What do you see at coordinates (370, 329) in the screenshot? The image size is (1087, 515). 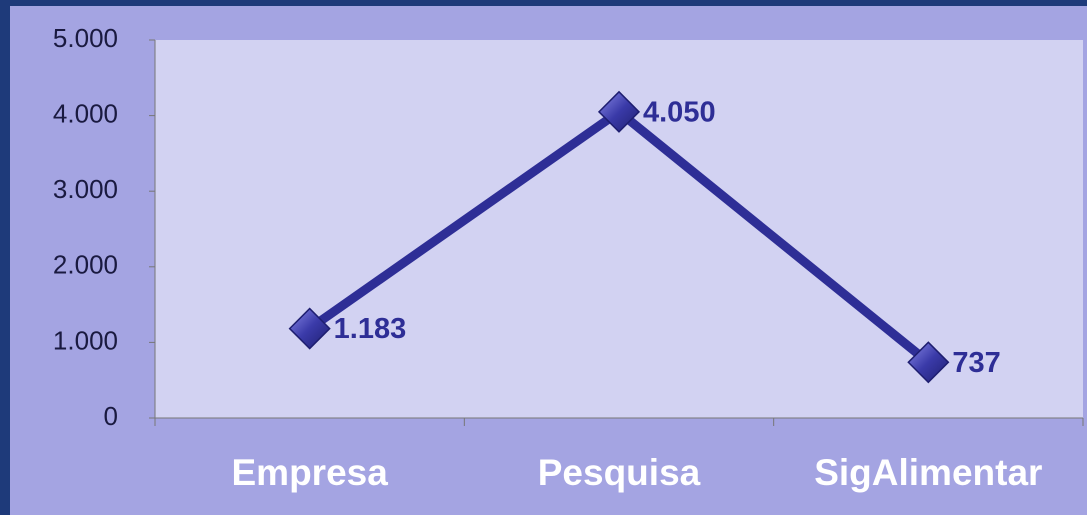 I see `value-label: 1.183` at bounding box center [370, 329].